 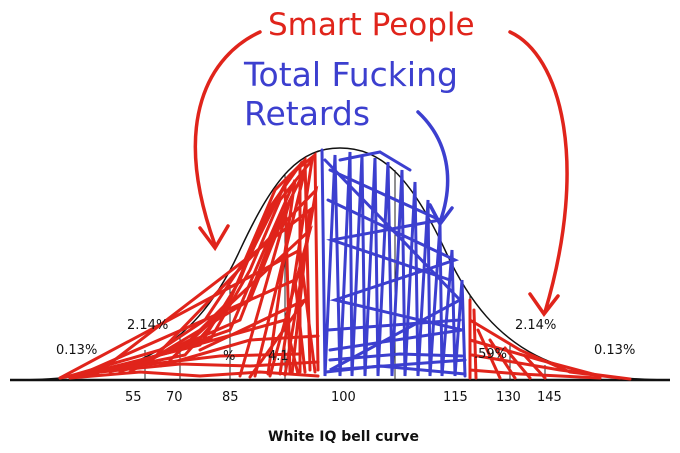 I want to click on pct-partial-right: .59%, so click(x=490, y=354).